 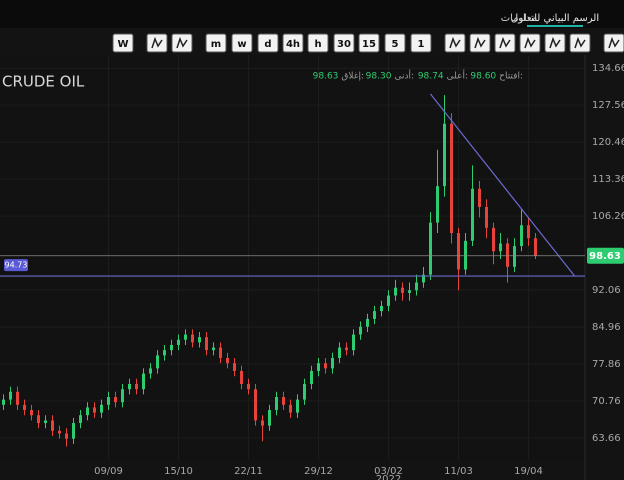 I want to click on y-tick-label: 70.76, so click(x=606, y=401).